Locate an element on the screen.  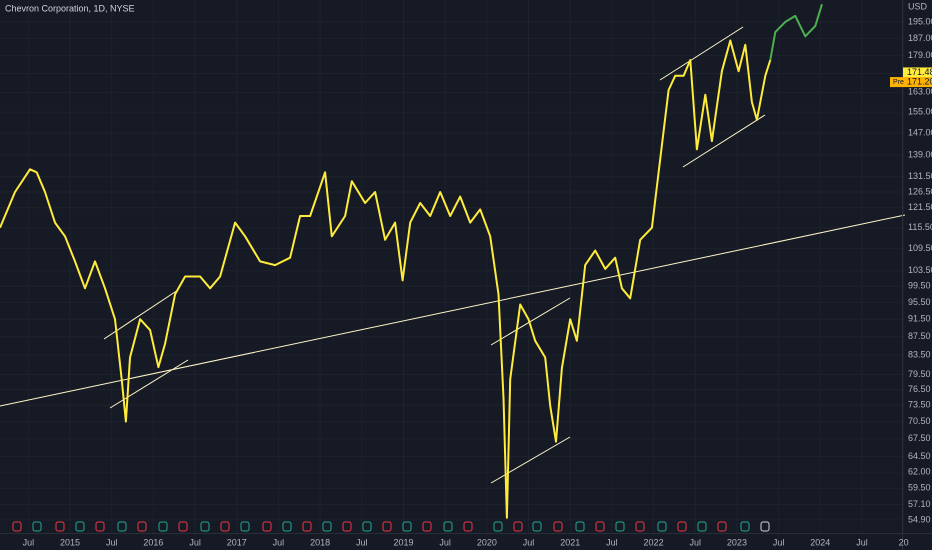
last-price-box is located at coordinates (917, 72).